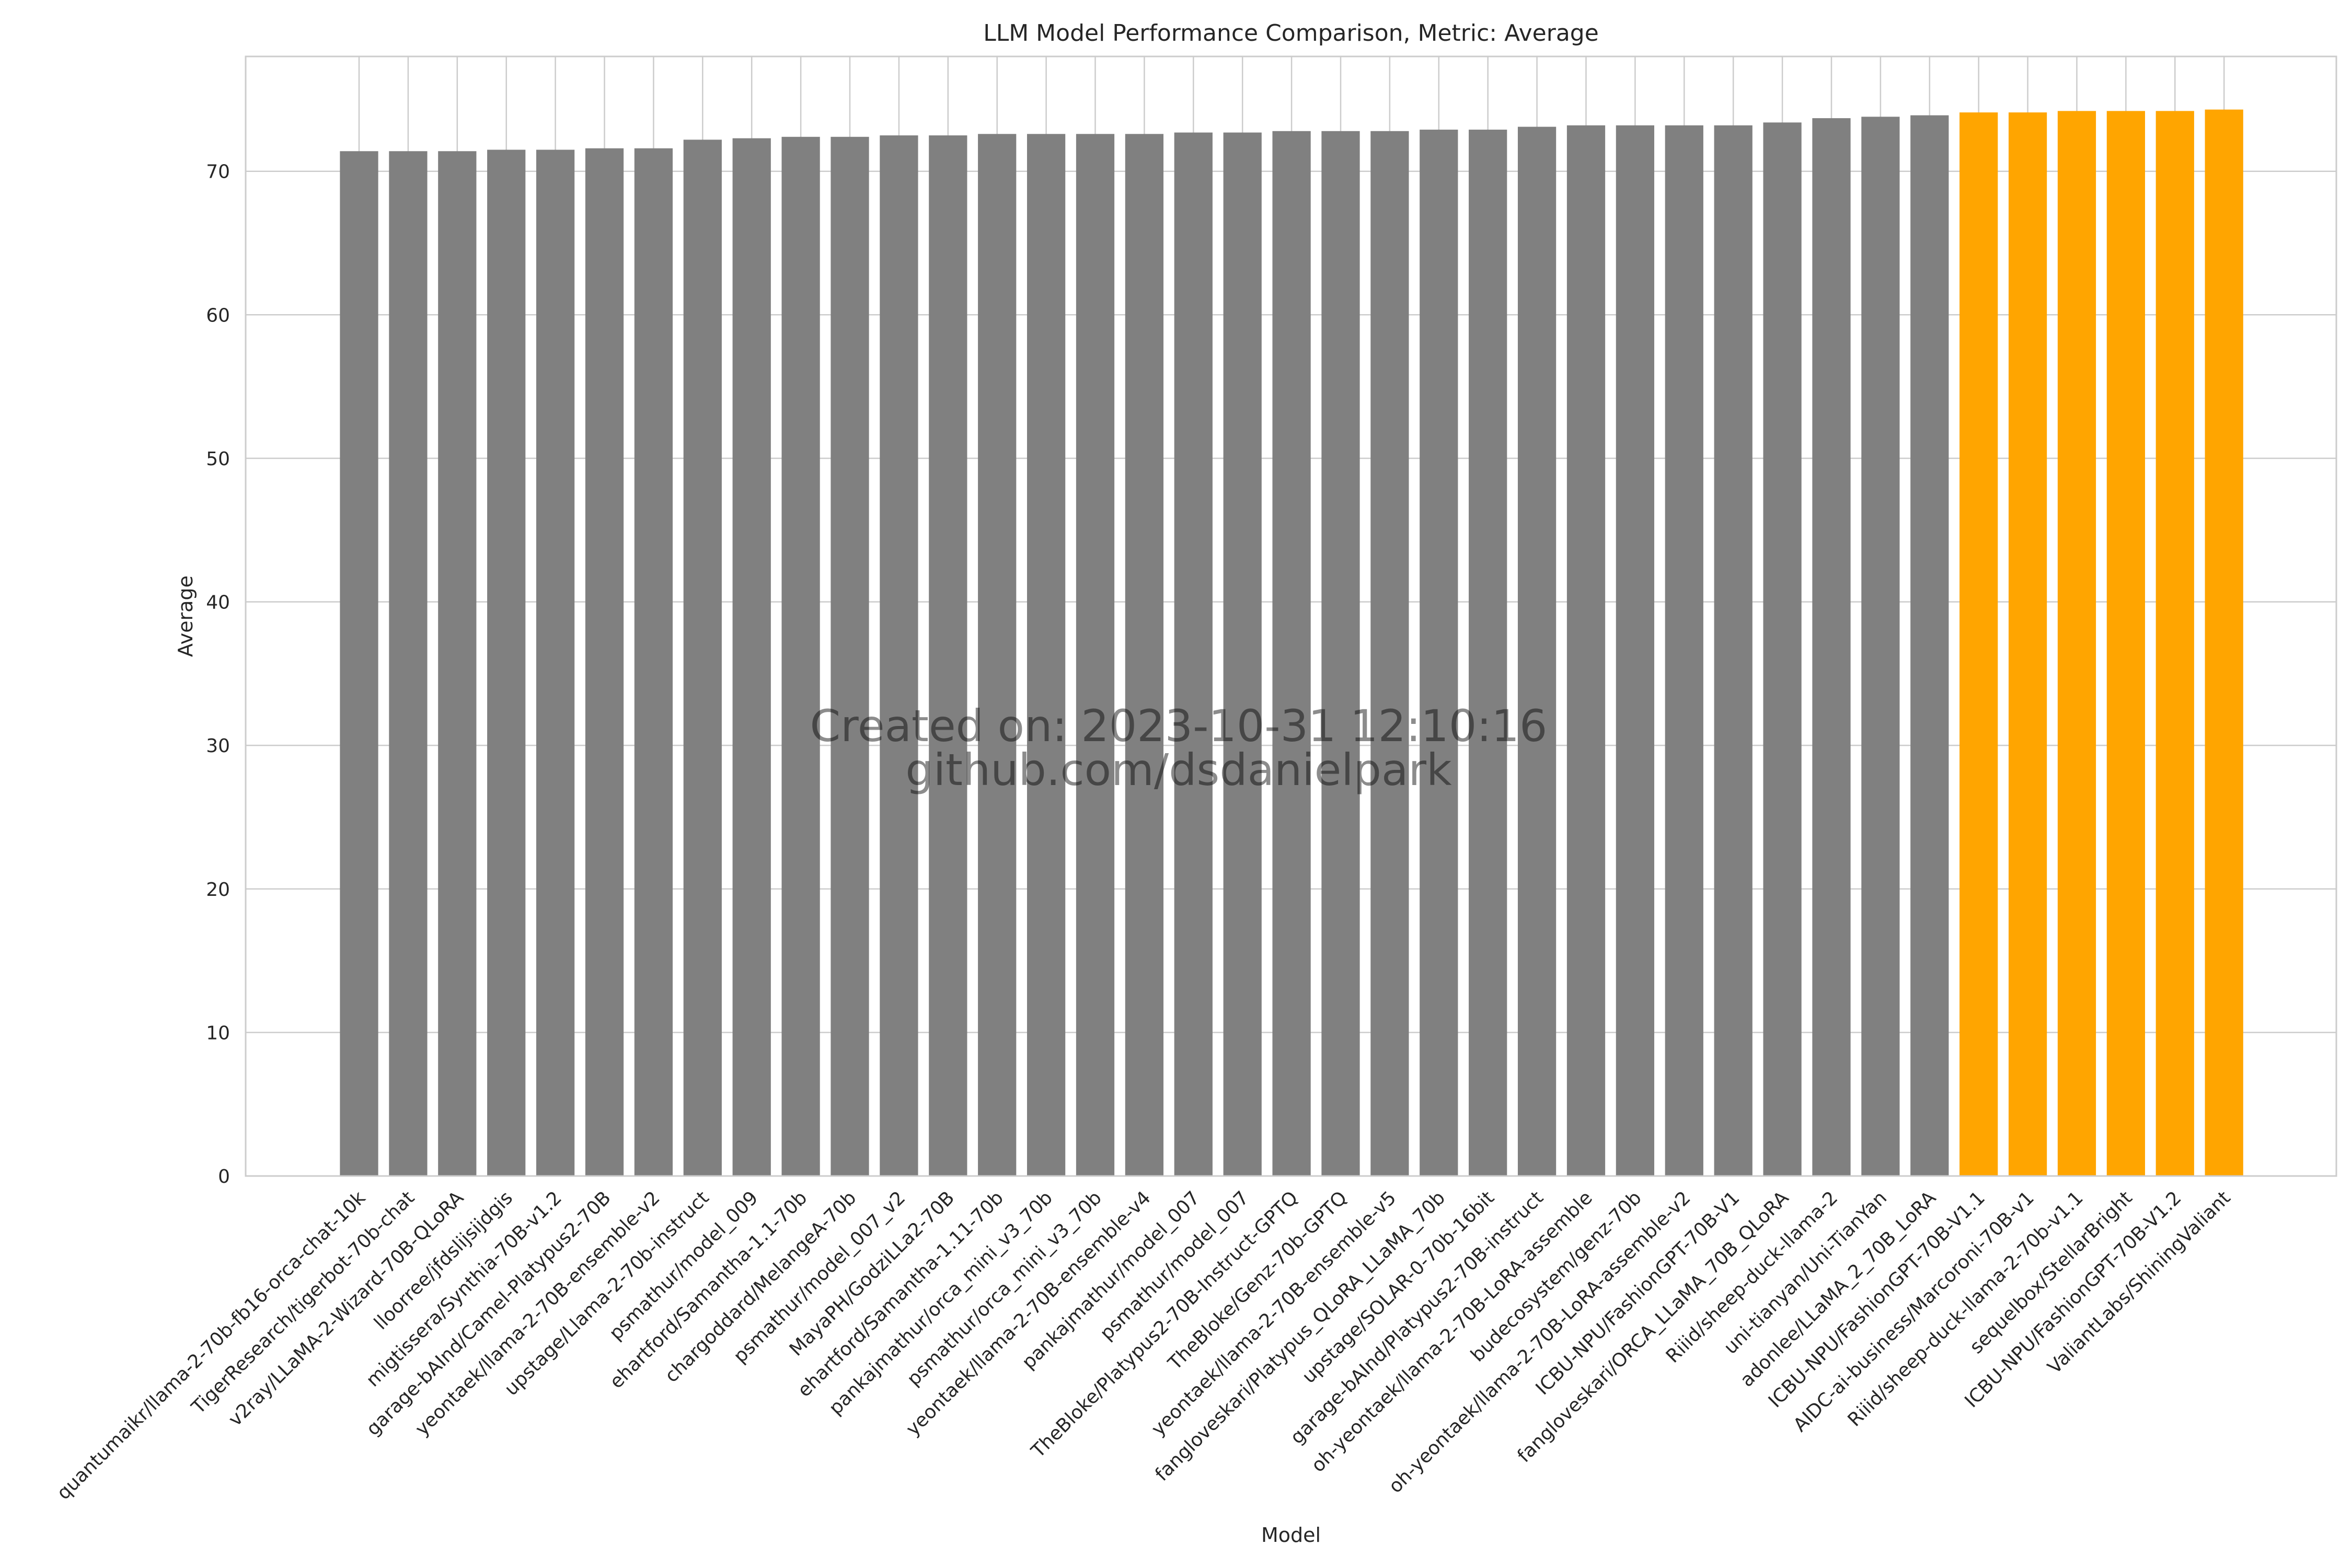 The height and width of the screenshot is (1568, 2352). What do you see at coordinates (1178, 769) in the screenshot?
I see `watermark-source: github.com/dsdanielpark` at bounding box center [1178, 769].